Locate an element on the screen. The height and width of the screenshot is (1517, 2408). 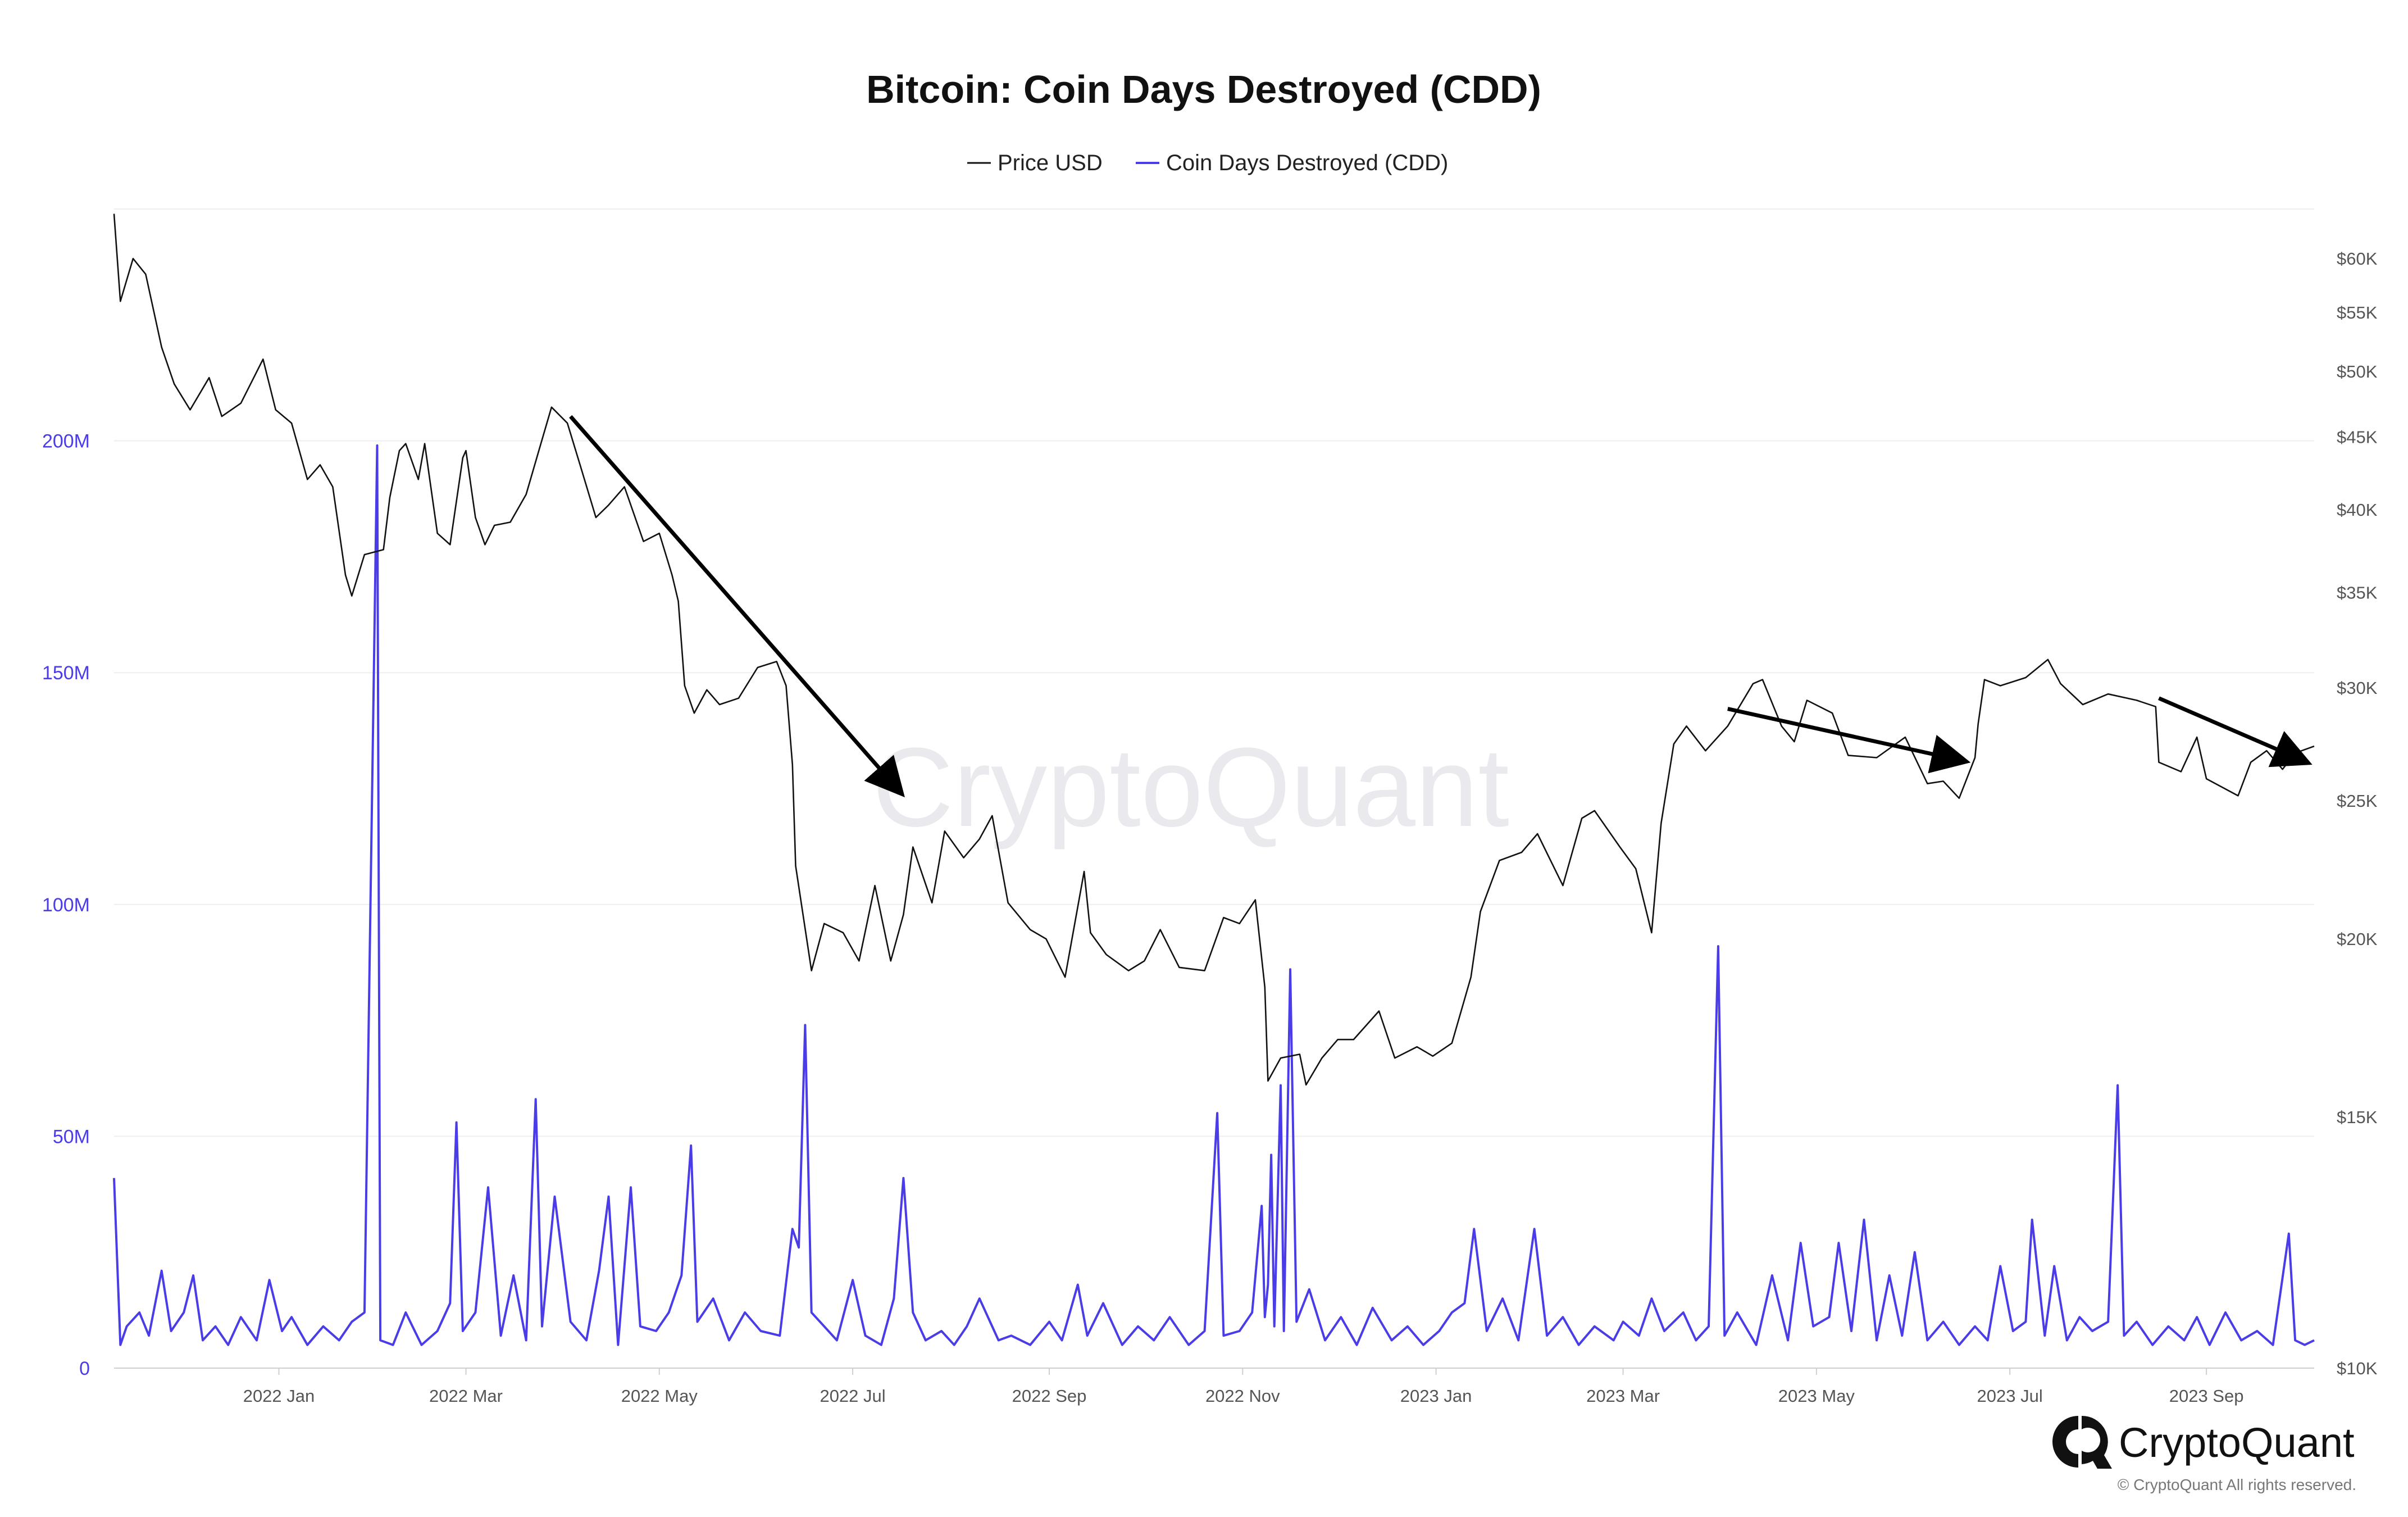
legend-cdd-label: Coin Days Destroyed (CDD) is located at coordinates (1307, 163).